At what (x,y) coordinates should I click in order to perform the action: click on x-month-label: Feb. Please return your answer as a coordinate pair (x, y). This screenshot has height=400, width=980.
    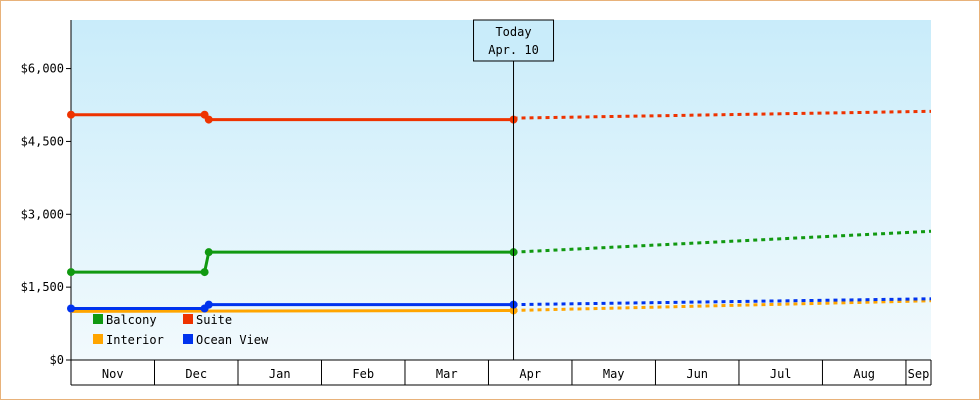
    Looking at the image, I should click on (363, 374).